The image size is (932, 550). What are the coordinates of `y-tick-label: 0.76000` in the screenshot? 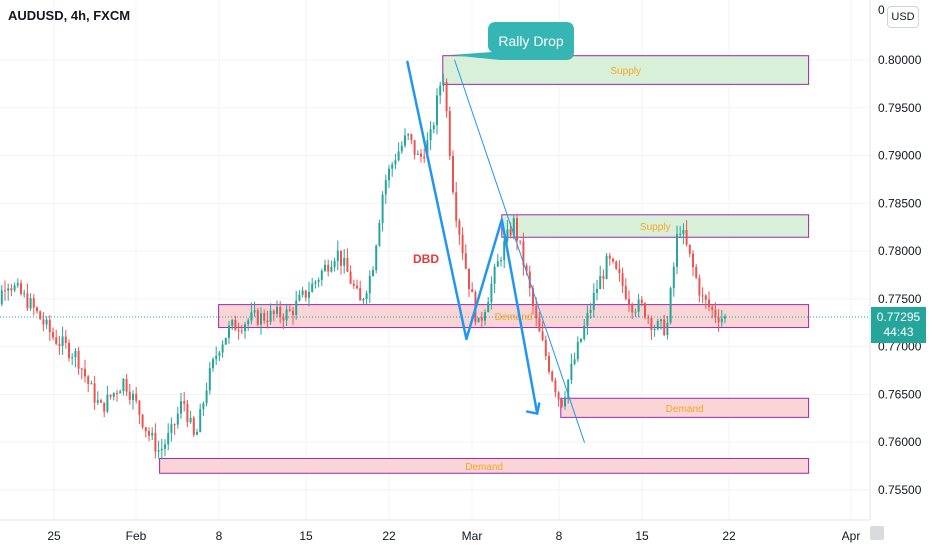 It's located at (900, 442).